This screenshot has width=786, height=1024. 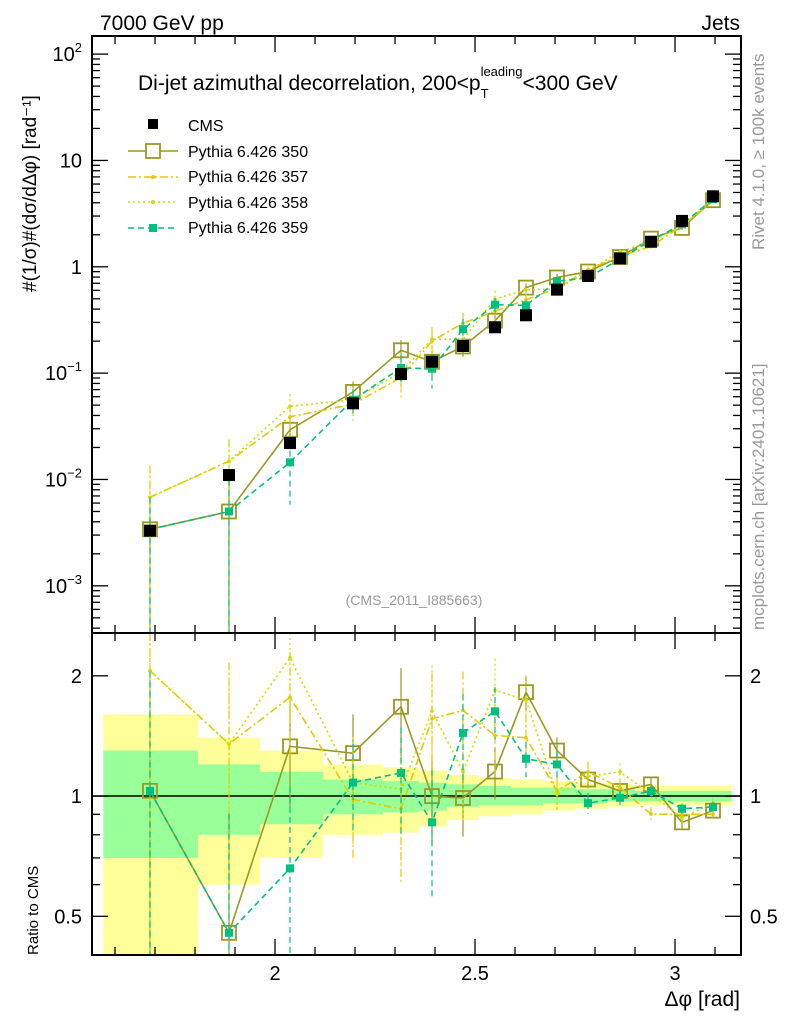 I want to click on legend-label-358: Pythia 6.426 358, so click(x=248, y=203).